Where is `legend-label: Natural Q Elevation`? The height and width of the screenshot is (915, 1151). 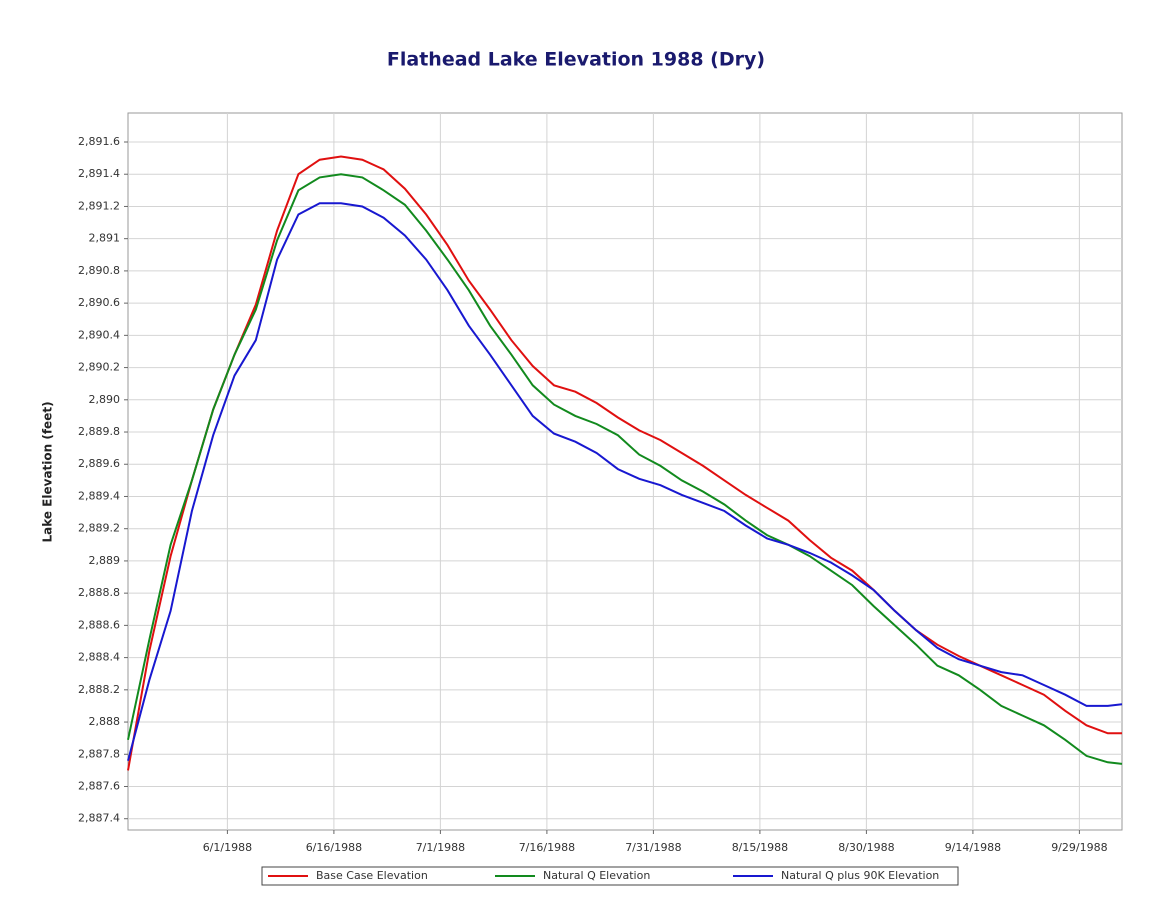 legend-label: Natural Q Elevation is located at coordinates (596, 875).